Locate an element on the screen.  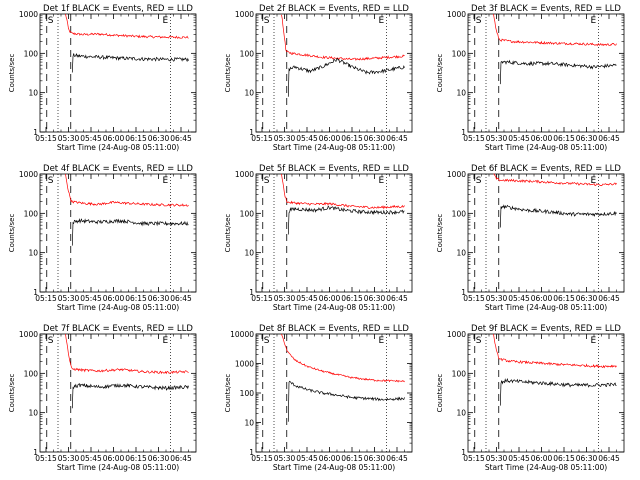
panel-title: Det 6f BLACK = Events, RED = LLD is located at coordinates (546, 169).